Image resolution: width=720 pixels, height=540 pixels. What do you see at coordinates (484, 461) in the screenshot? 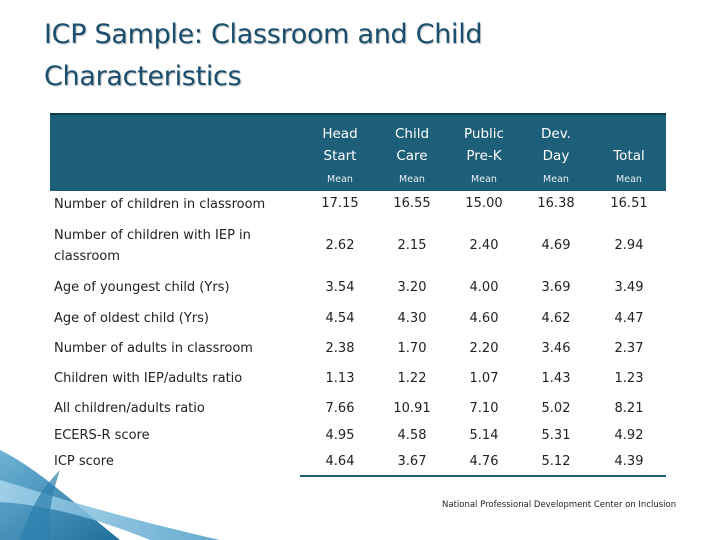
I see `table-cell: 4.76` at bounding box center [484, 461].